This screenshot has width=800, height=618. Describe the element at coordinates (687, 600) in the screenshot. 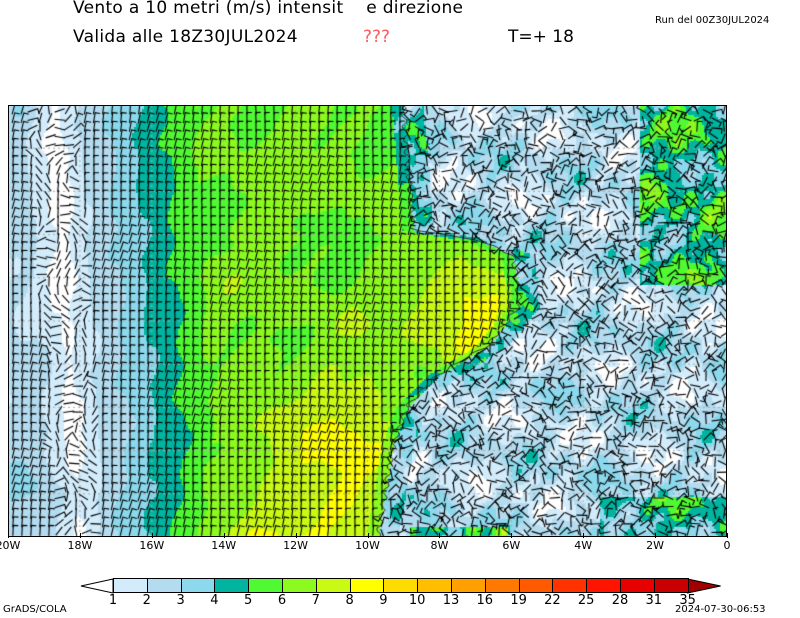

I see `legend-level-label: 35` at that location.